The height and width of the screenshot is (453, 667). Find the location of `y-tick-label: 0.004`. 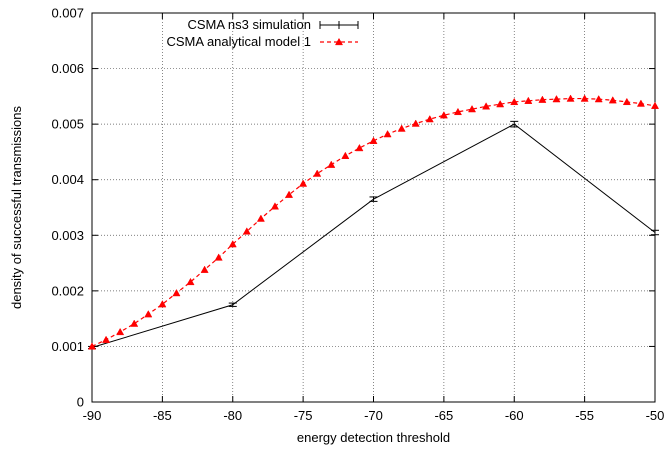

y-tick-label: 0.004 is located at coordinates (67, 179).